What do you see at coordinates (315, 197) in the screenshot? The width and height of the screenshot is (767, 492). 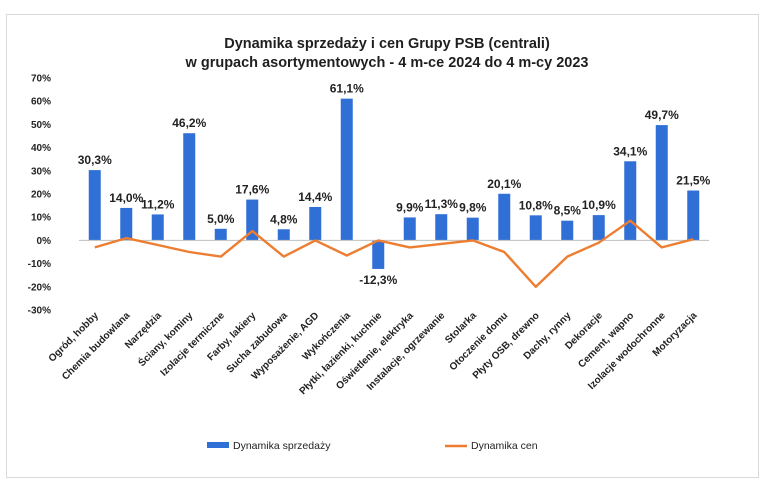 I see `bar-data-label: 14,4%` at bounding box center [315, 197].